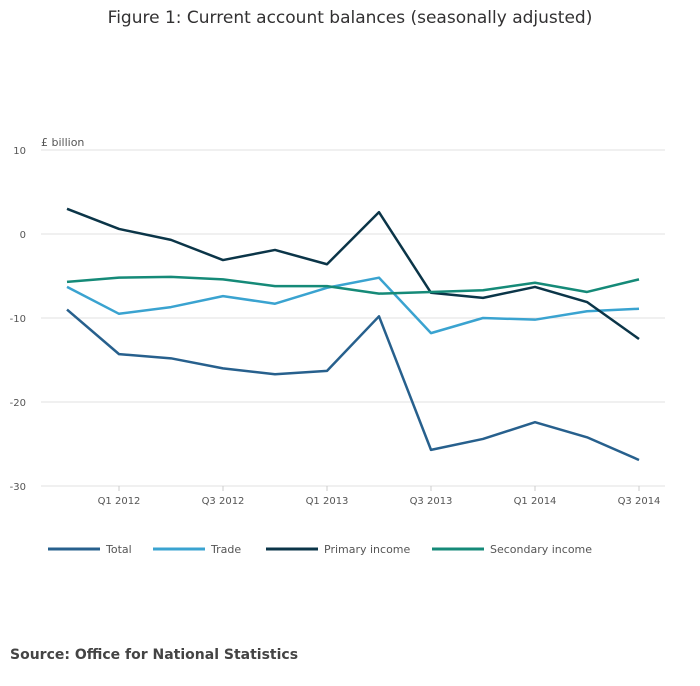  I want to click on y-tick-label: 10, so click(19, 151).